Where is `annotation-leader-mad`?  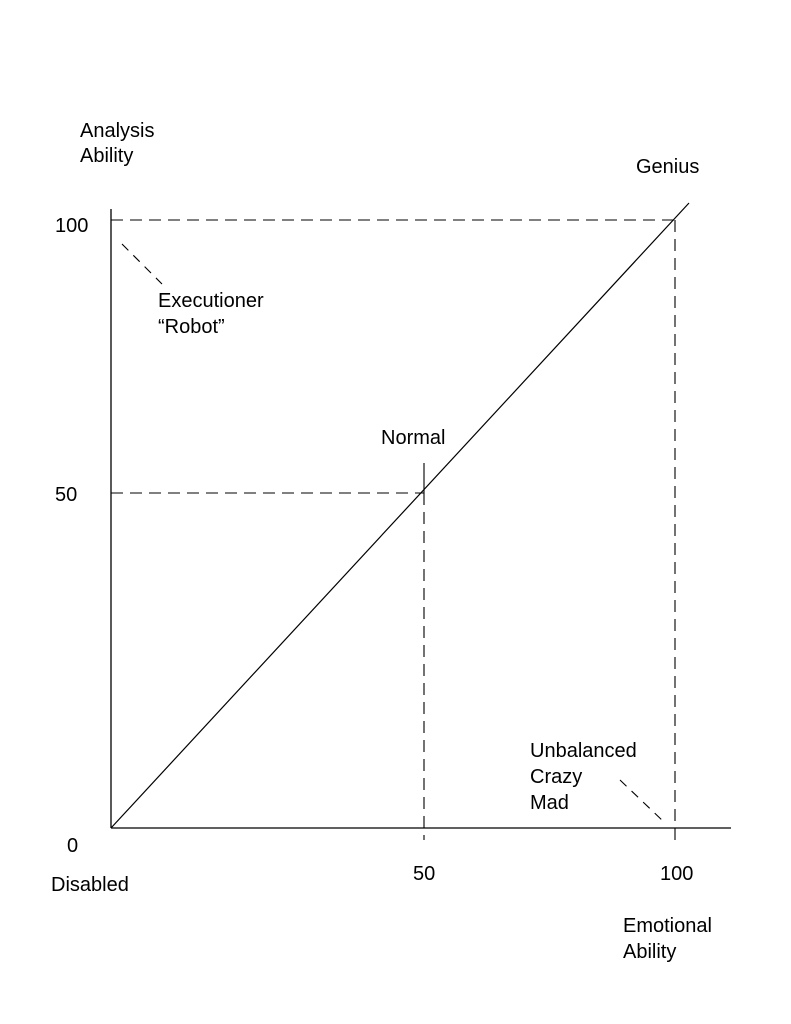 annotation-leader-mad is located at coordinates (642, 801).